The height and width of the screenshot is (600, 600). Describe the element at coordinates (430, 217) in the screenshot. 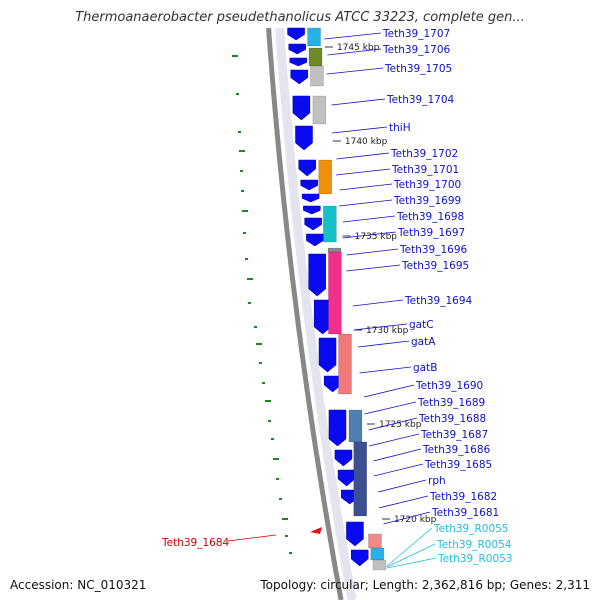

I see `gene-label: Teth39_1698` at that location.